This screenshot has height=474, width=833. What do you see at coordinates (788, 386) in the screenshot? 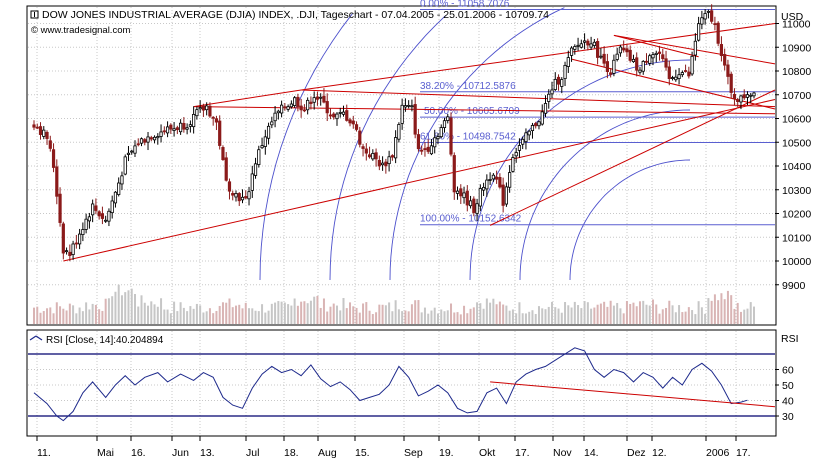
I see `rsi-tick-label: 50` at bounding box center [788, 386].